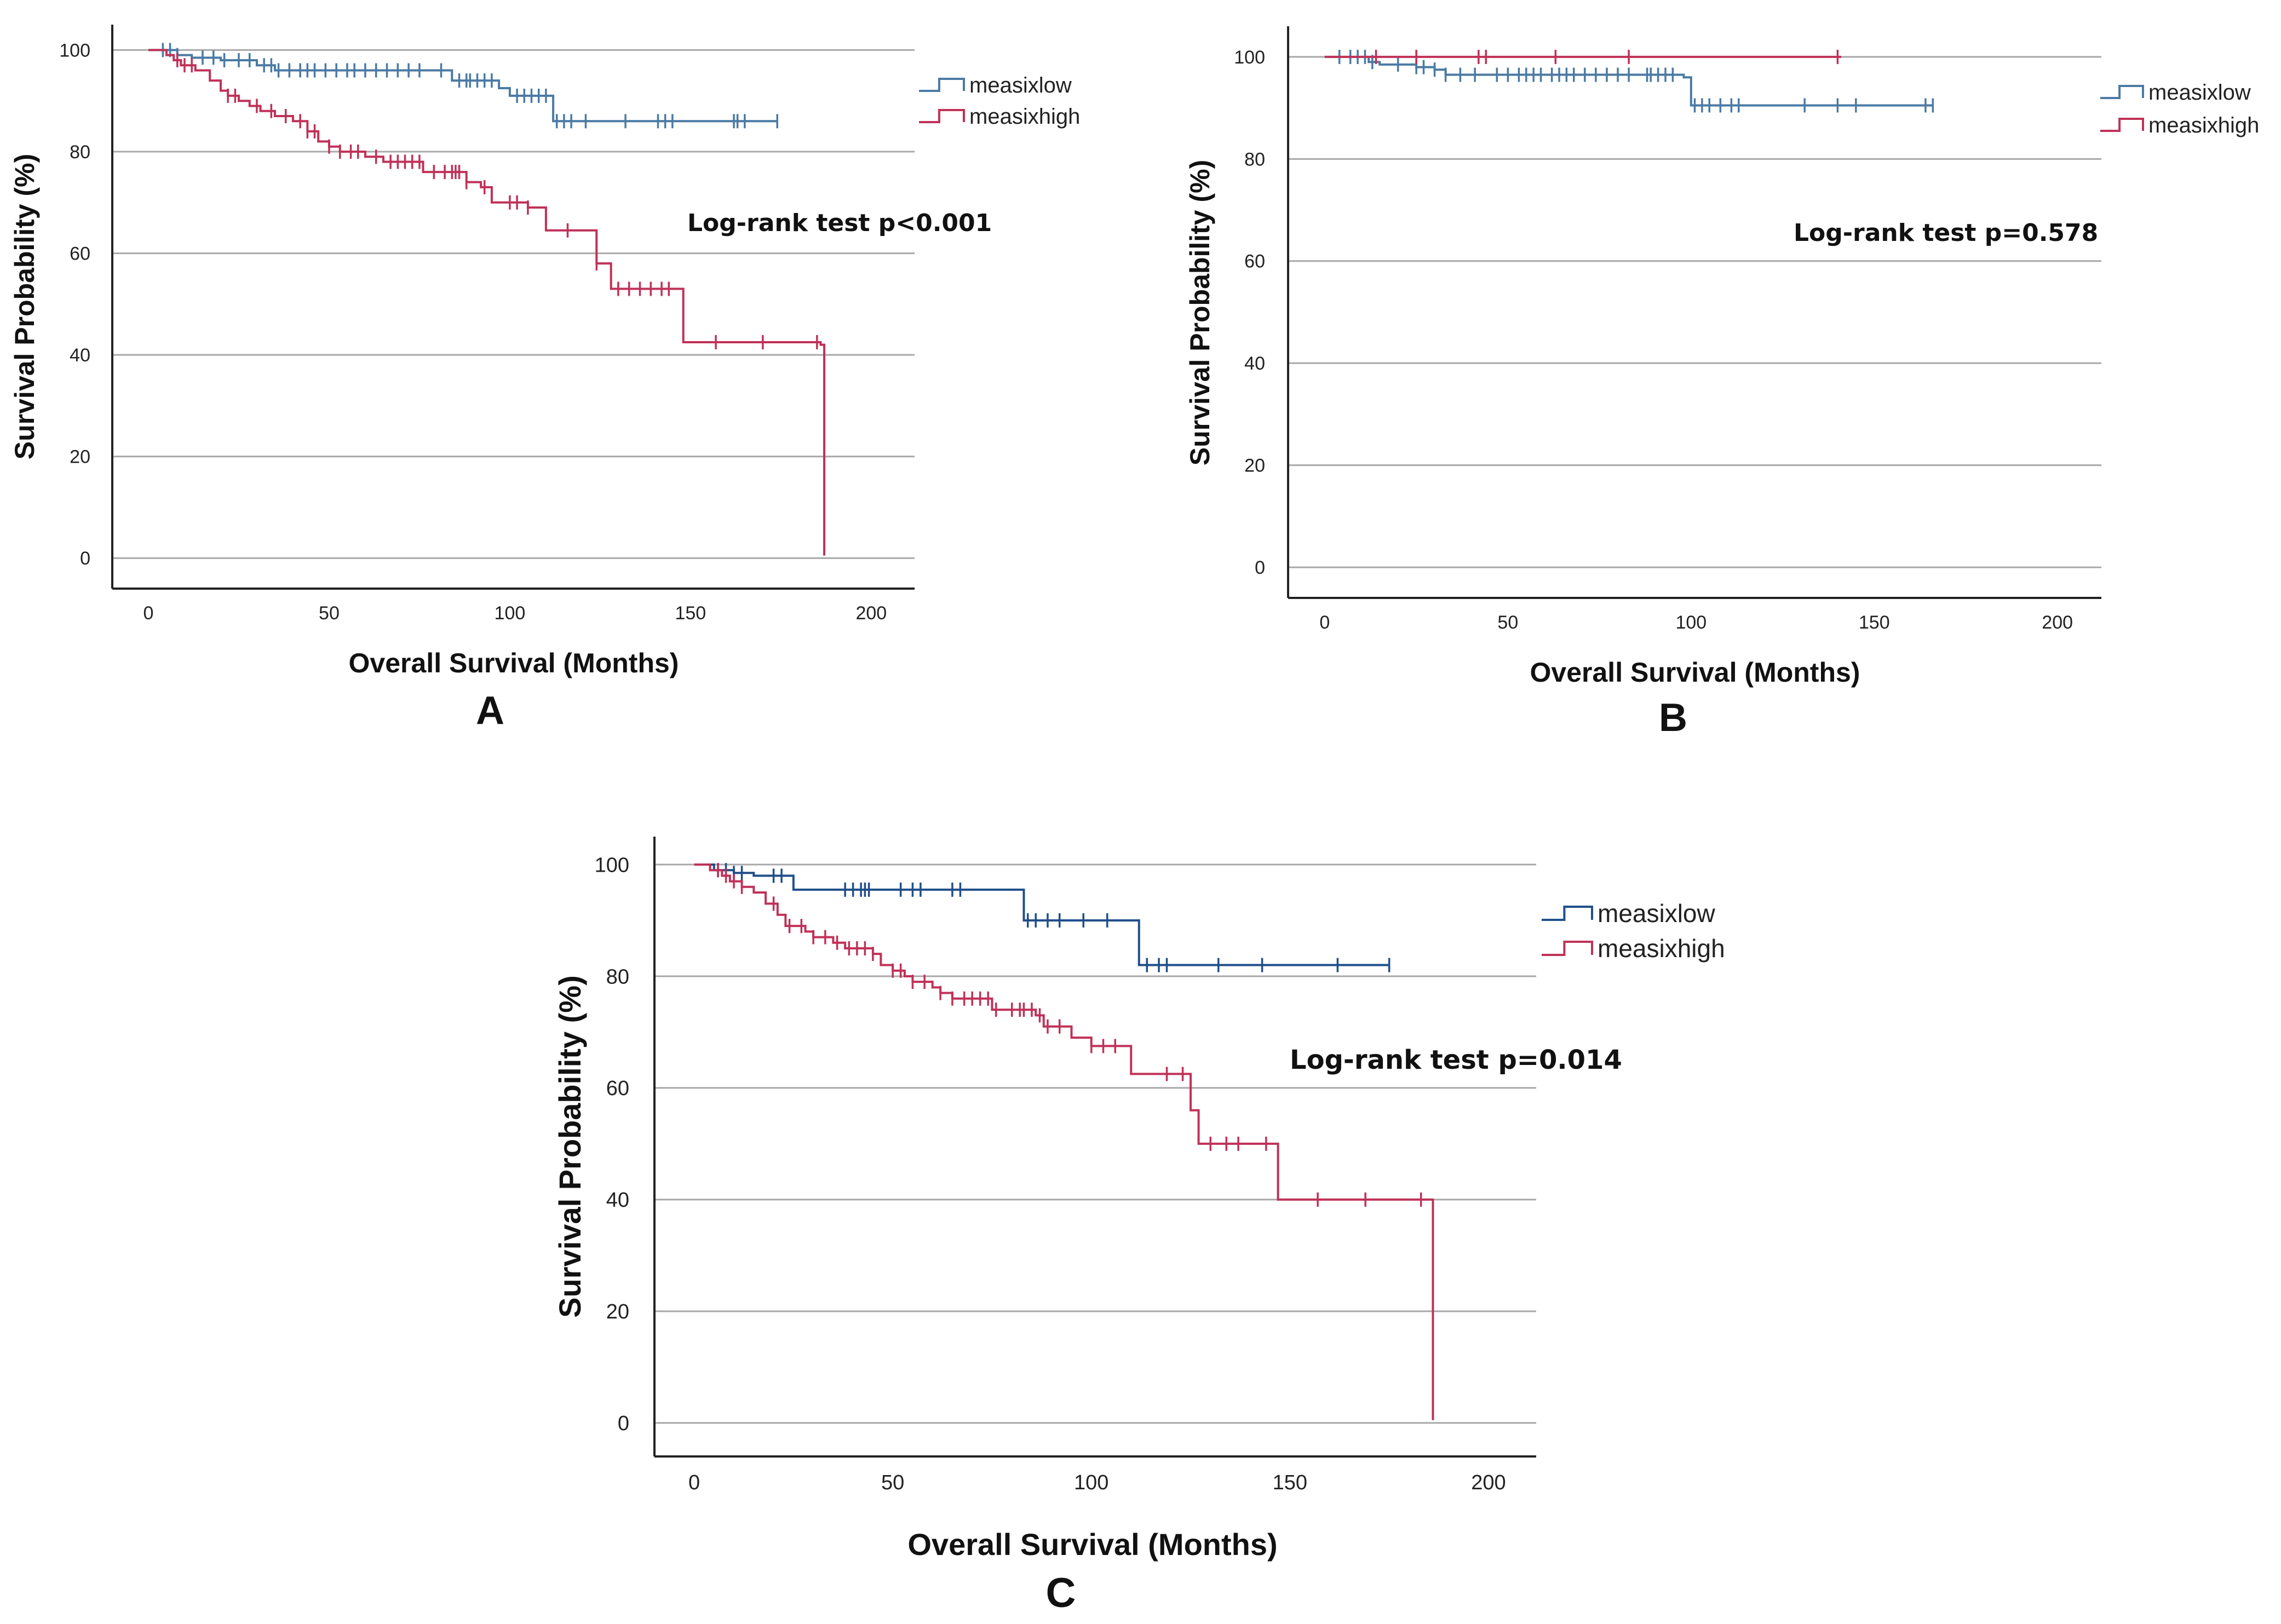 The image size is (2281, 1624). Describe the element at coordinates (1061, 1593) in the screenshot. I see `panel-label: C` at that location.